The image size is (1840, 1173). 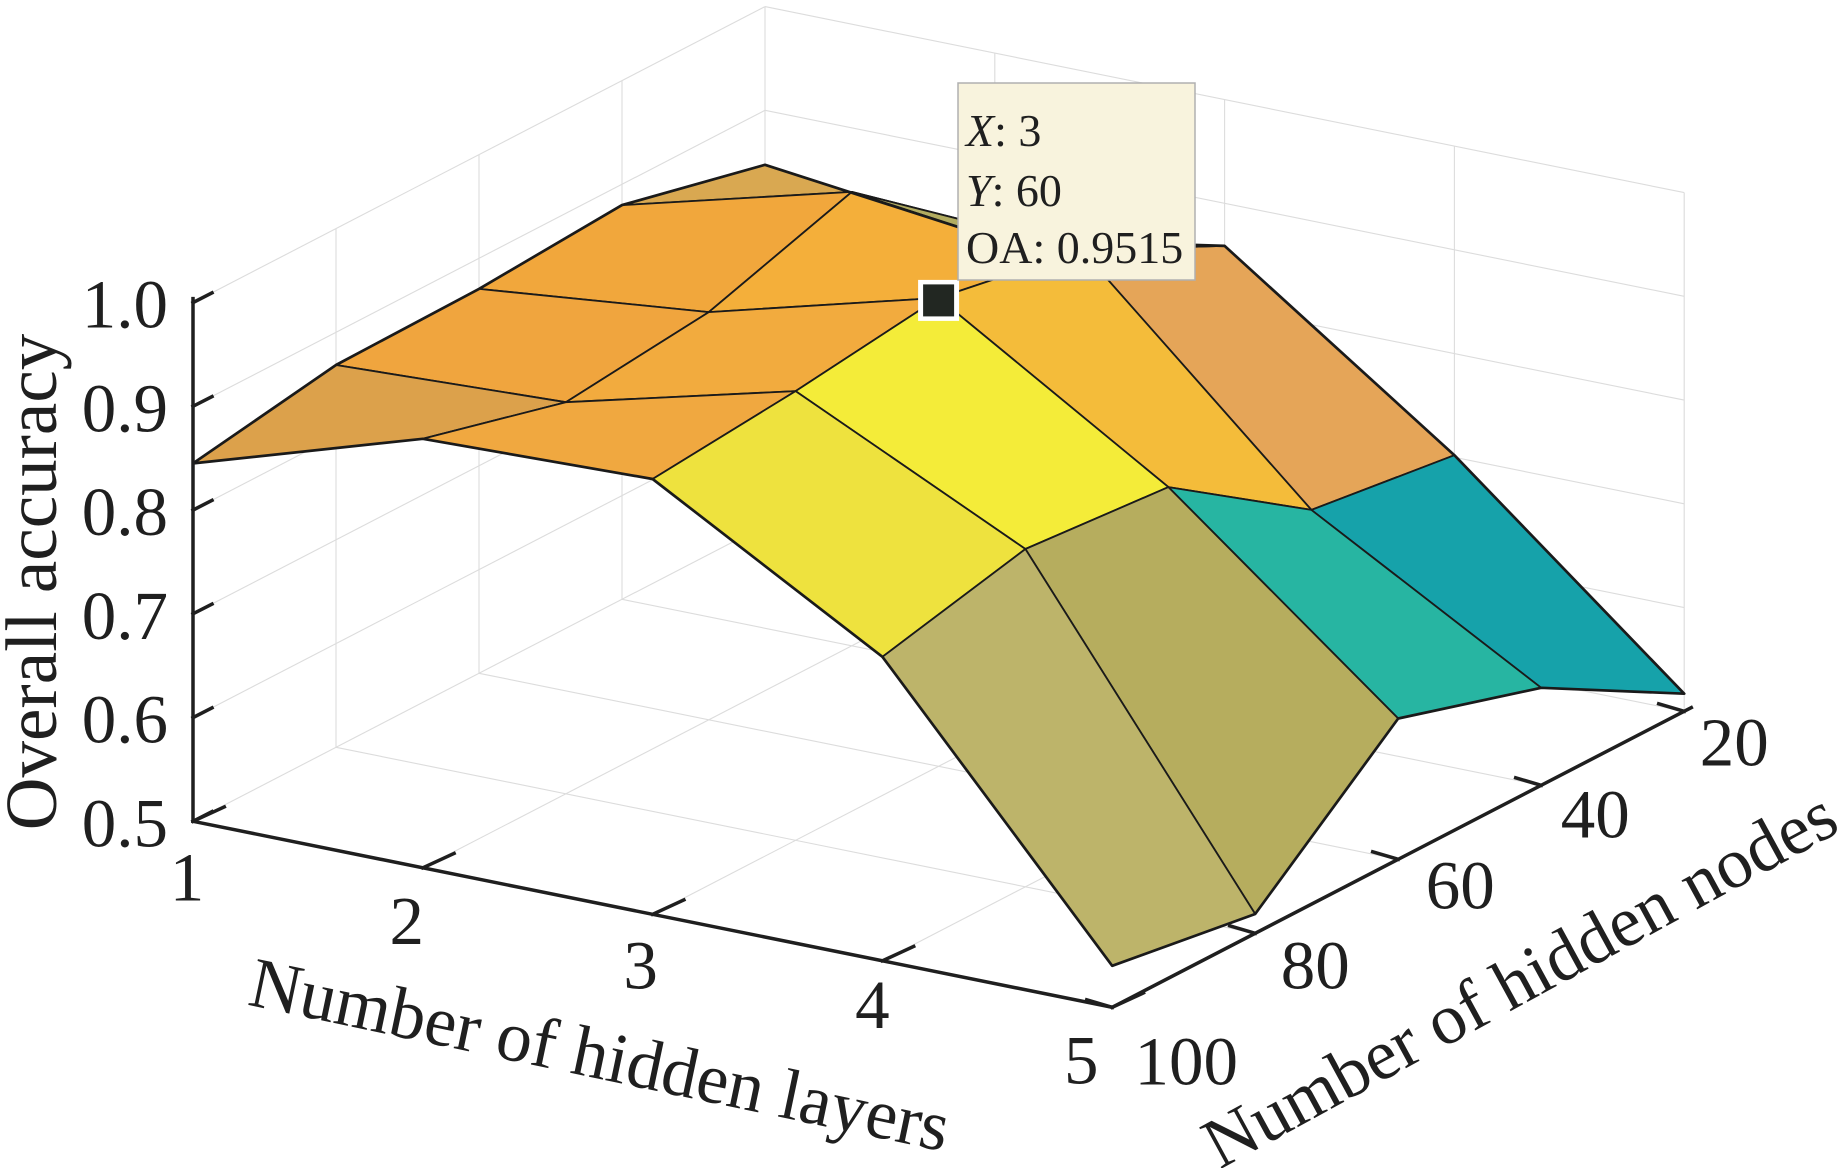 What do you see at coordinates (872, 1005) in the screenshot?
I see `svg-text: 4` at bounding box center [872, 1005].